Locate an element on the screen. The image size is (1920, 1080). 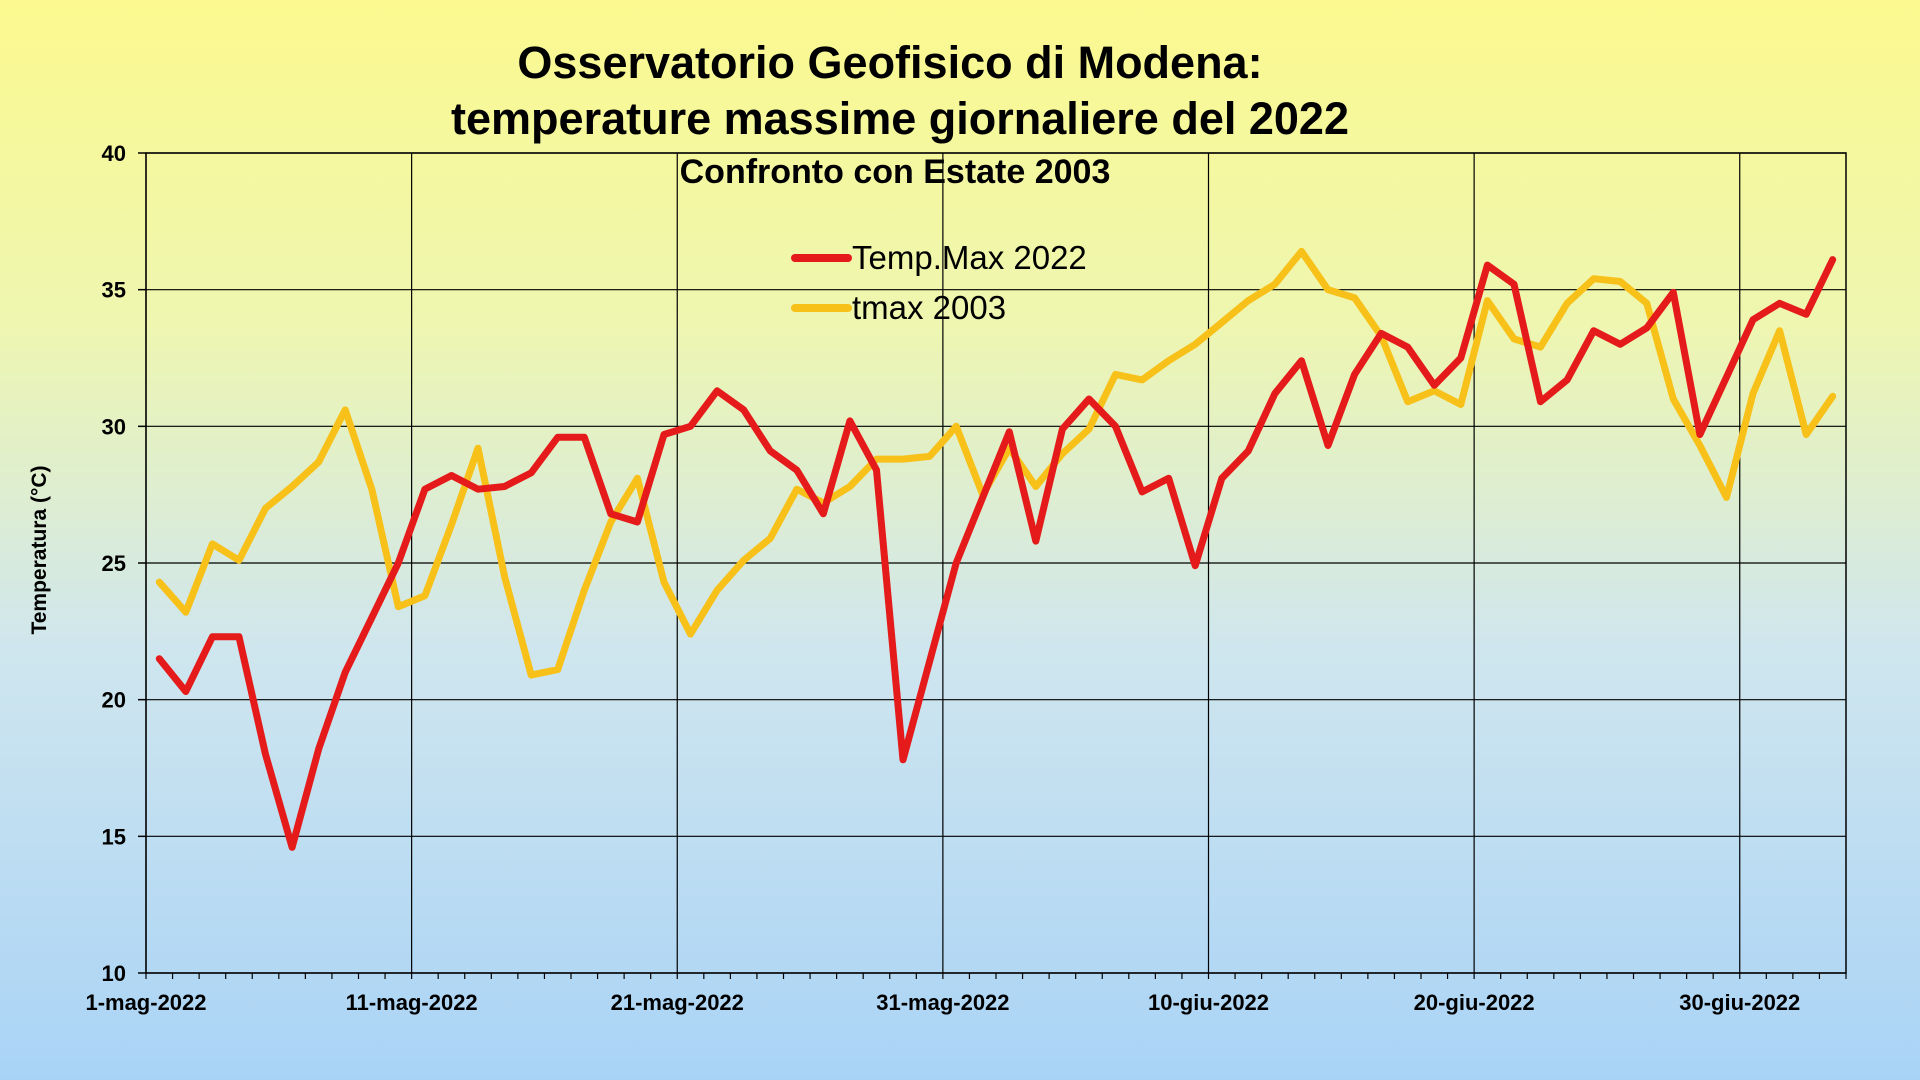
legend-label: Temp.Max 2022 is located at coordinates (969, 257).